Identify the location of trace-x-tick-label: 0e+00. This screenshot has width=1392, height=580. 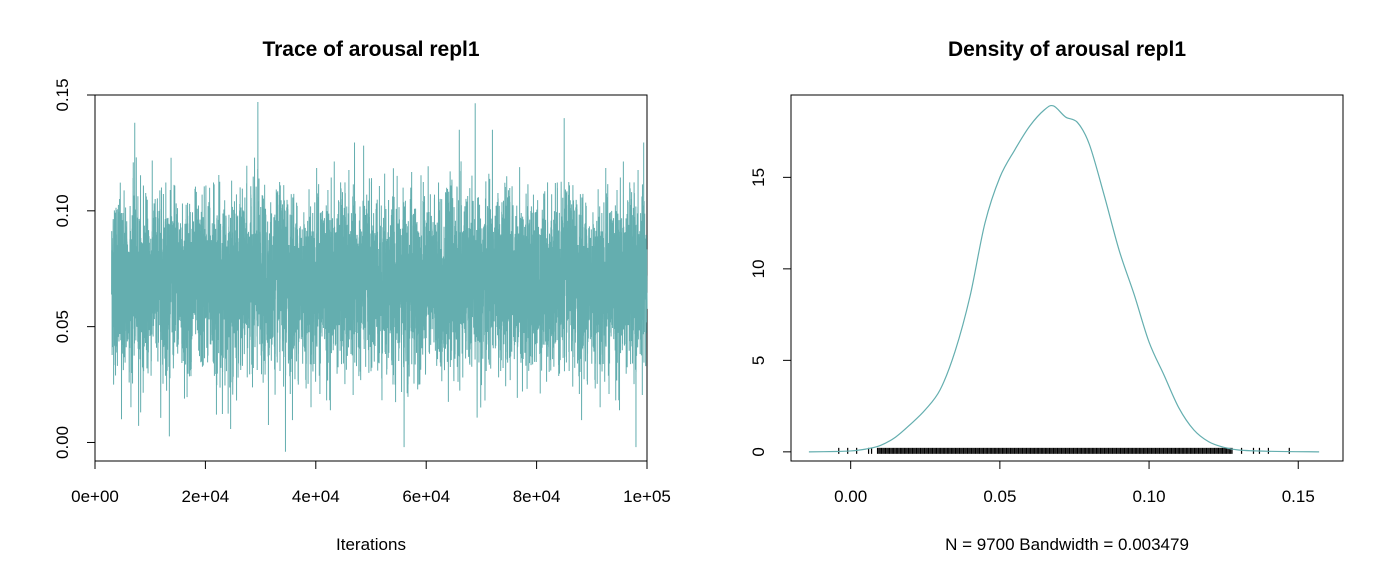
(95, 496).